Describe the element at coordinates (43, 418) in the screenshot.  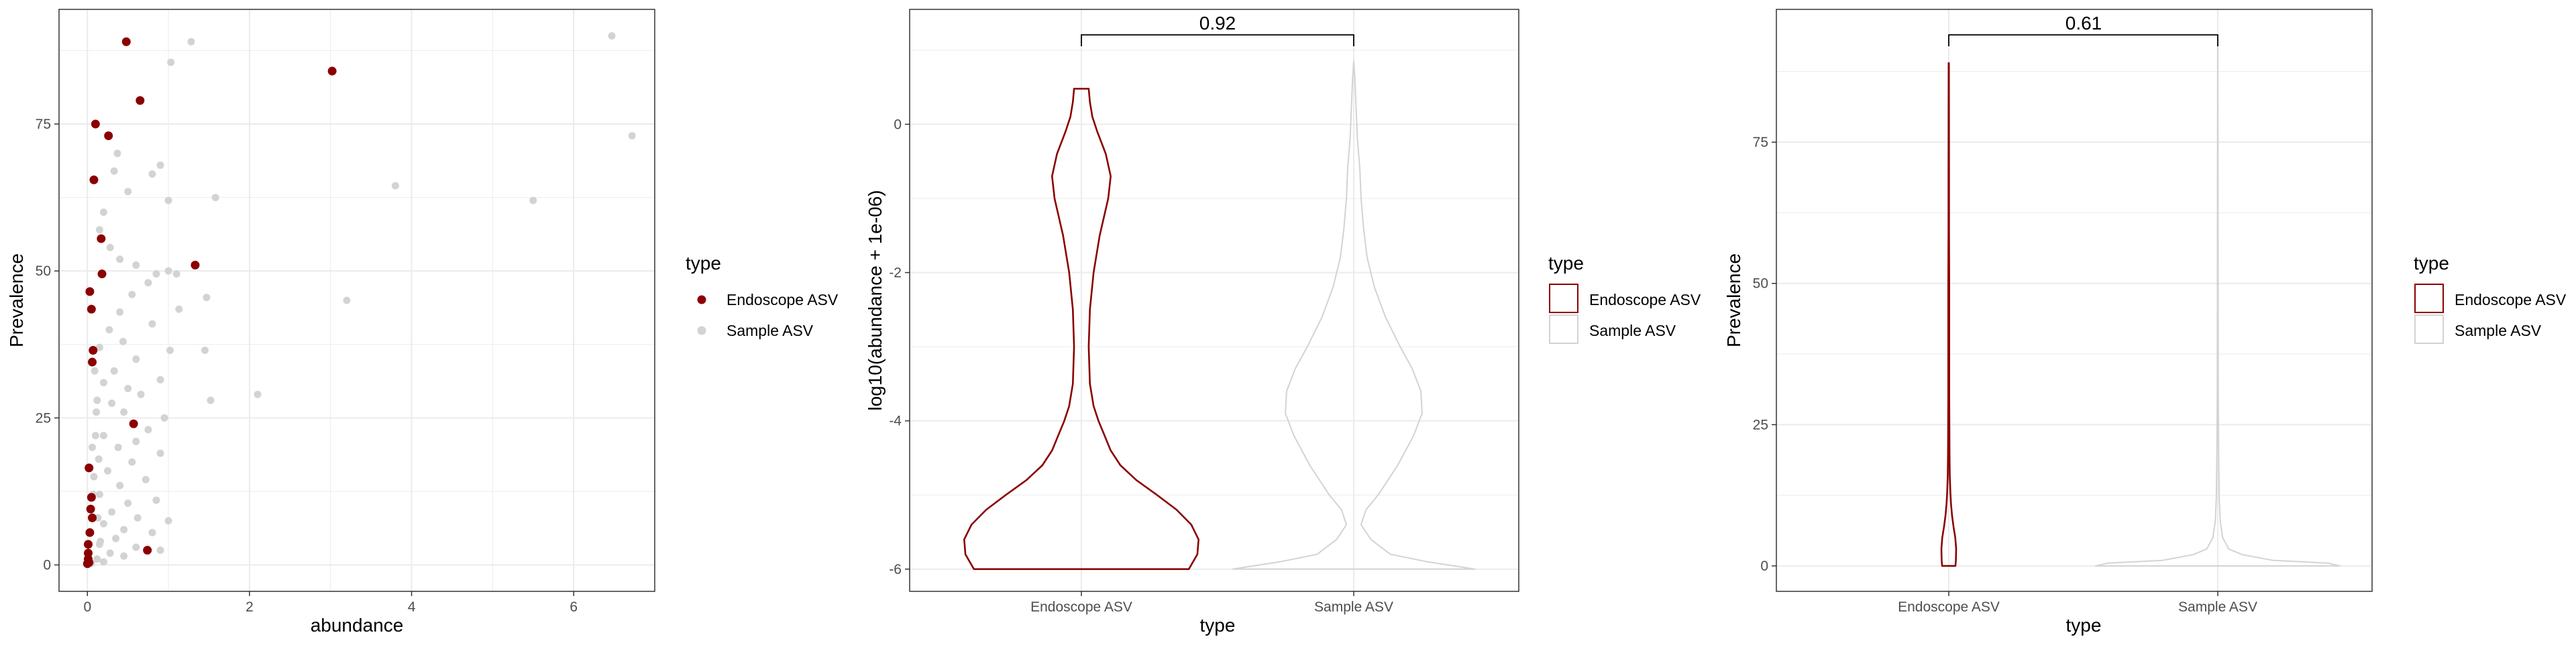
I see `y-tick-label: 25` at that location.